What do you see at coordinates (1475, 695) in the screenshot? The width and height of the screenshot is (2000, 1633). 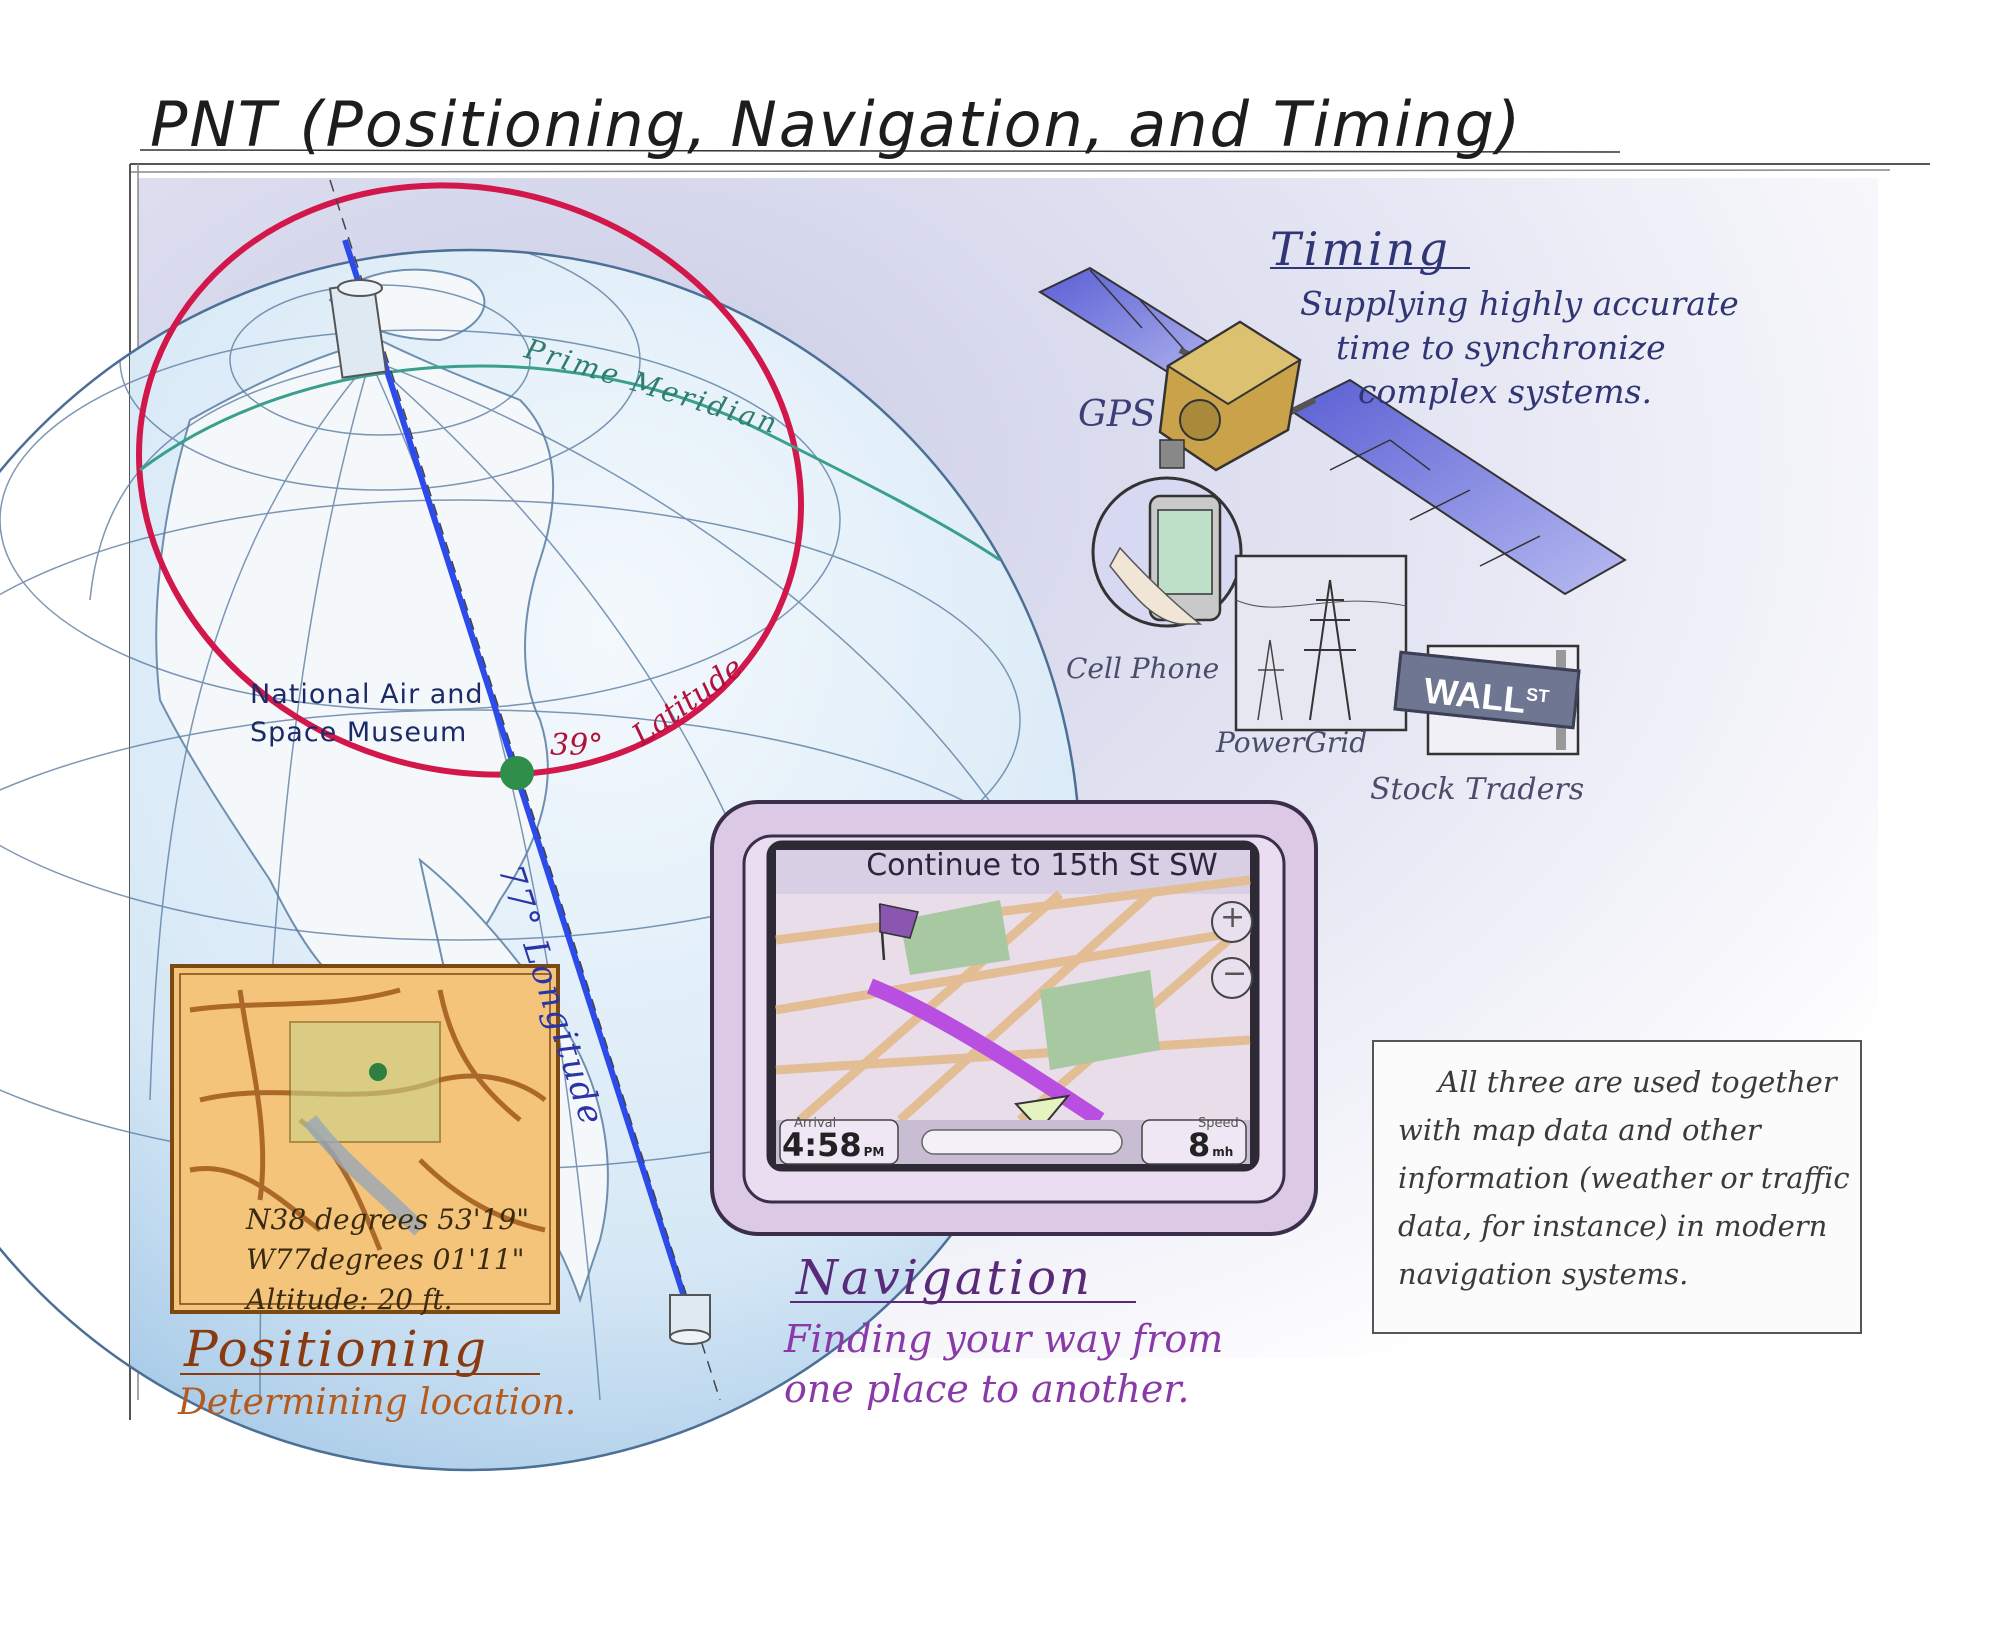 I see `sign-text: WALL` at bounding box center [1475, 695].